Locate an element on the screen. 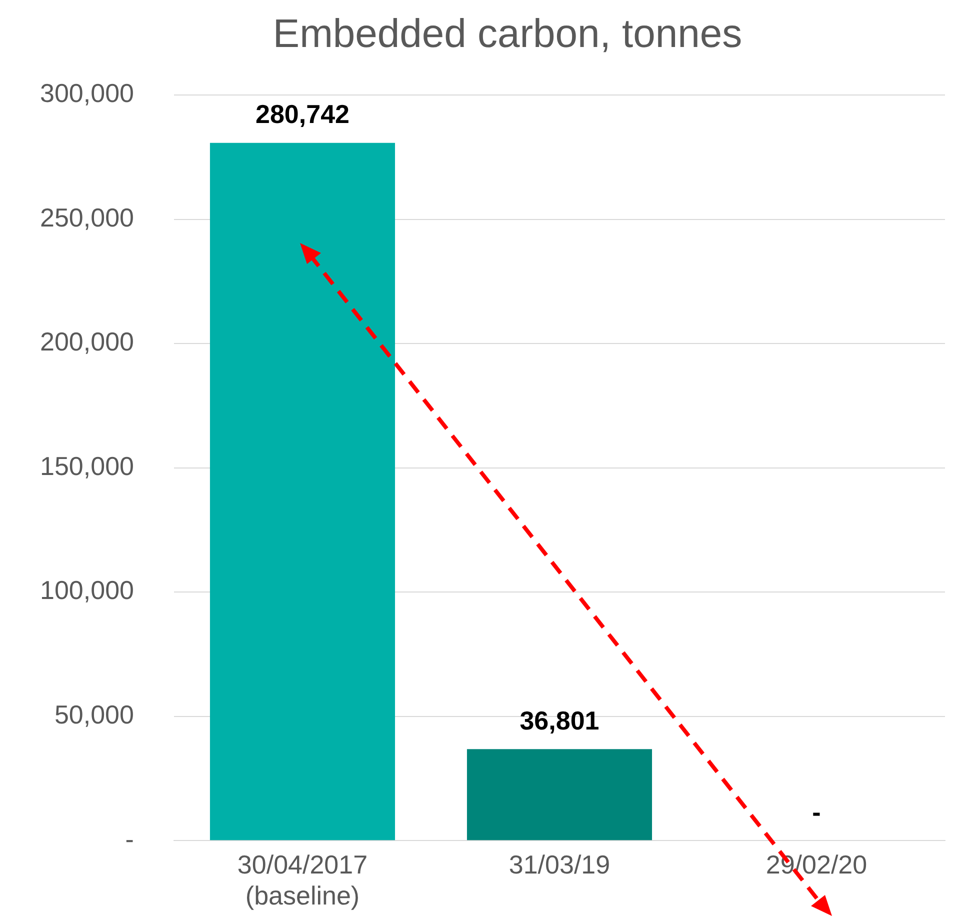  x-tick-label: 30/04/2017 (baseline) is located at coordinates (302, 880).